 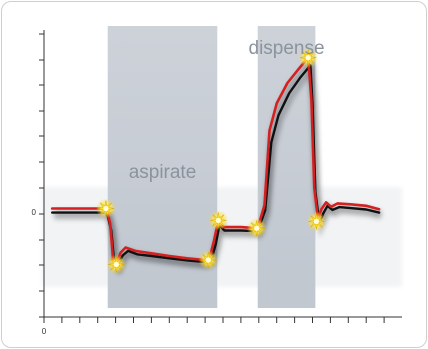 I want to click on x-tick-label-0: 0, so click(x=44, y=331).